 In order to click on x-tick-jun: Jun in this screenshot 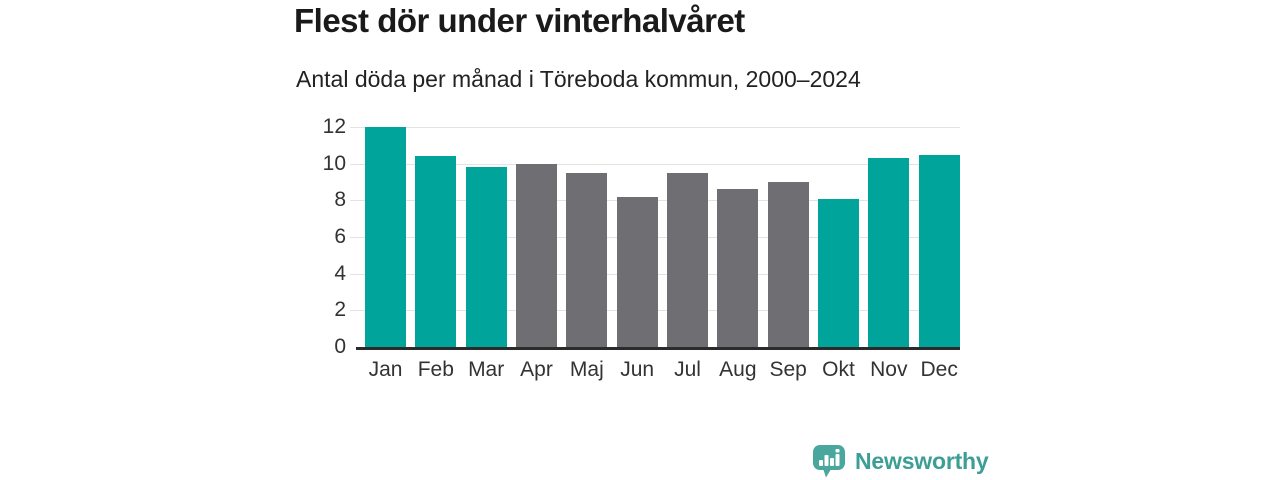, I will do `click(637, 369)`.